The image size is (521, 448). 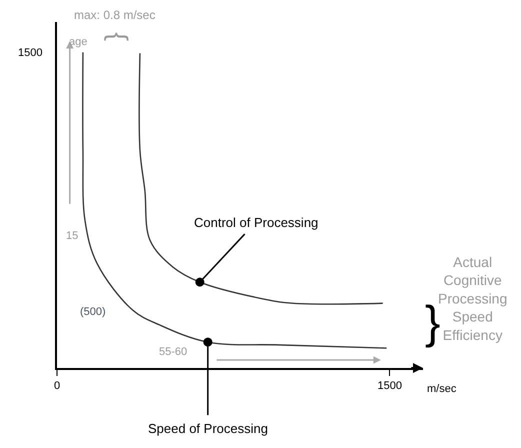 I want to click on text: Actual Cognitive Processing Speed Efficiency, so click(x=473, y=298).